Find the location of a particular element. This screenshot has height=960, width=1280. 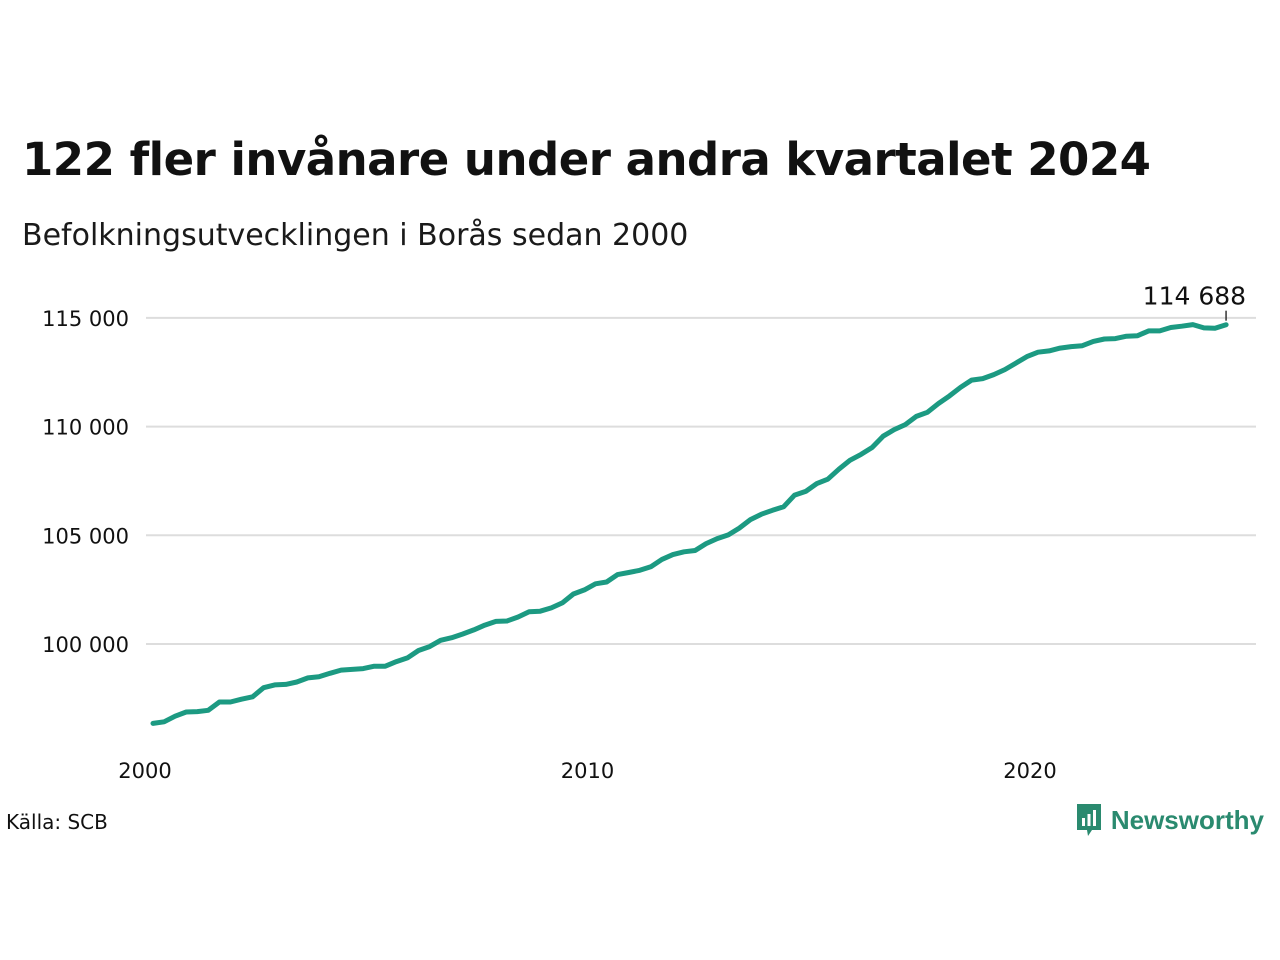

x-tick-label: 2020 is located at coordinates (1029, 771).